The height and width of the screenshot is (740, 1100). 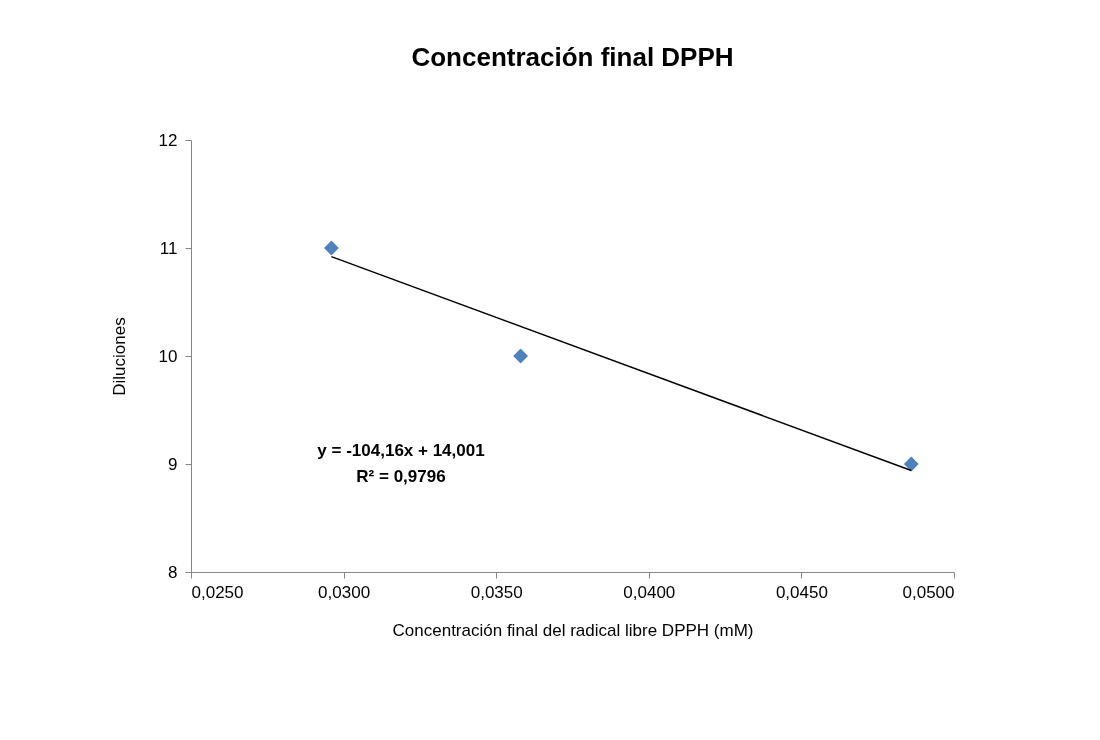 What do you see at coordinates (496, 592) in the screenshot?
I see `x-tick-label: 0,0350` at bounding box center [496, 592].